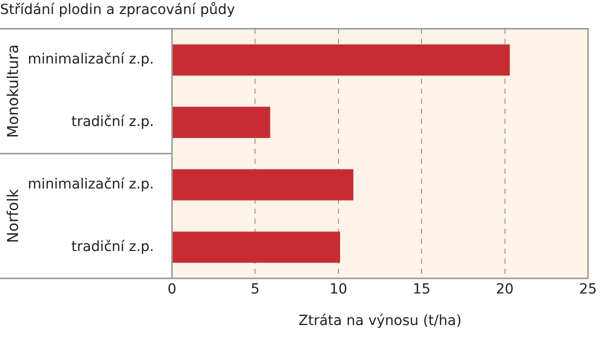 The height and width of the screenshot is (338, 600). Describe the element at coordinates (380, 321) in the screenshot. I see `x-axis-title: Ztráta na výnosu (t/ha)` at that location.